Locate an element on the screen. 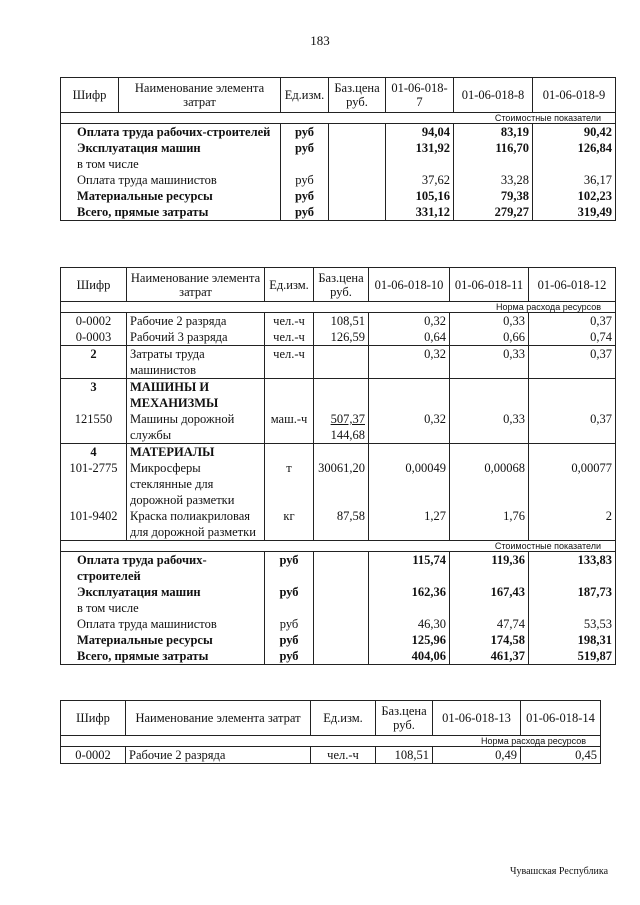  column-header: 01-06-018-11 is located at coordinates (489, 284).